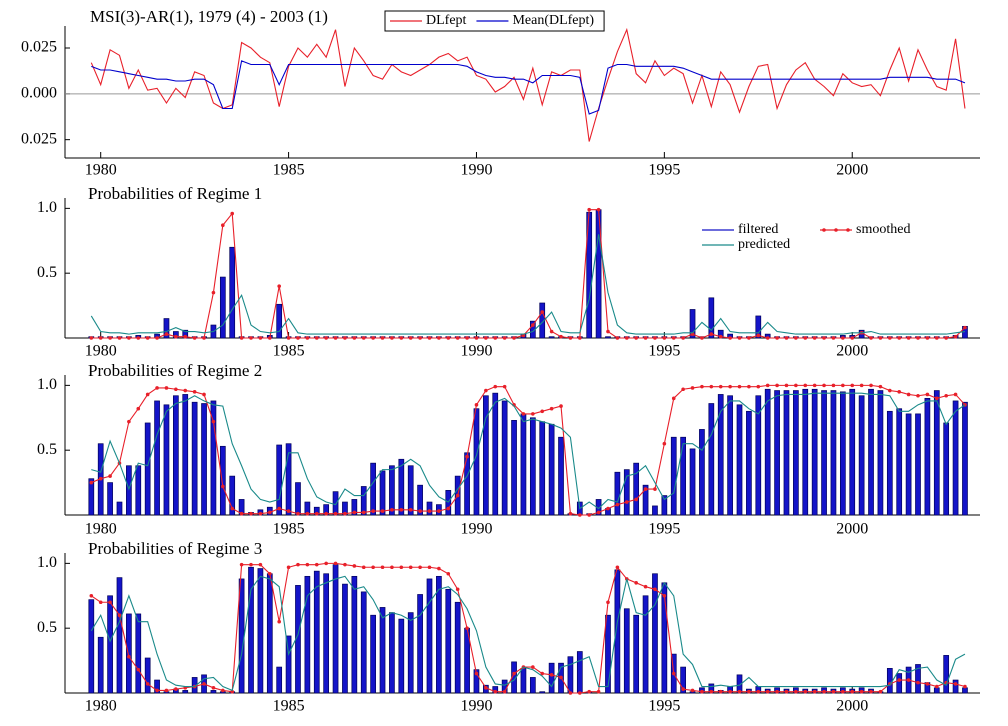 This screenshot has height=726, width=1008. I want to click on x-tick-label: 2000, so click(852, 351).